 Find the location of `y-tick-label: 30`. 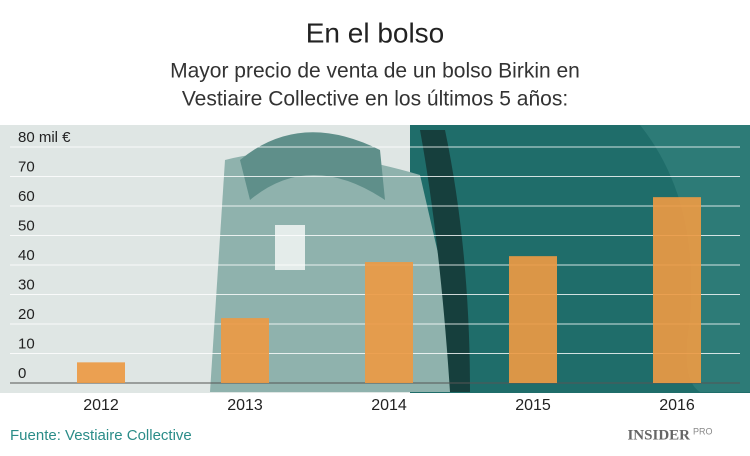

y-tick-label: 30 is located at coordinates (26, 284).